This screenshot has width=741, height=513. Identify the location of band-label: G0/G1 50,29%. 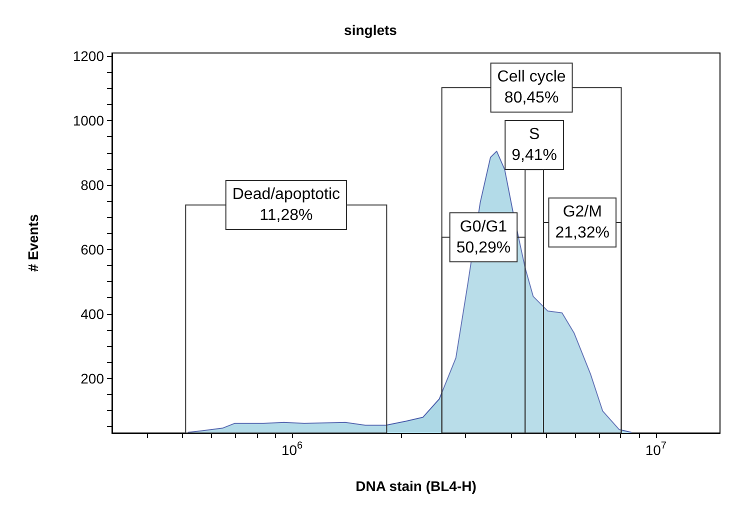
(483, 237).